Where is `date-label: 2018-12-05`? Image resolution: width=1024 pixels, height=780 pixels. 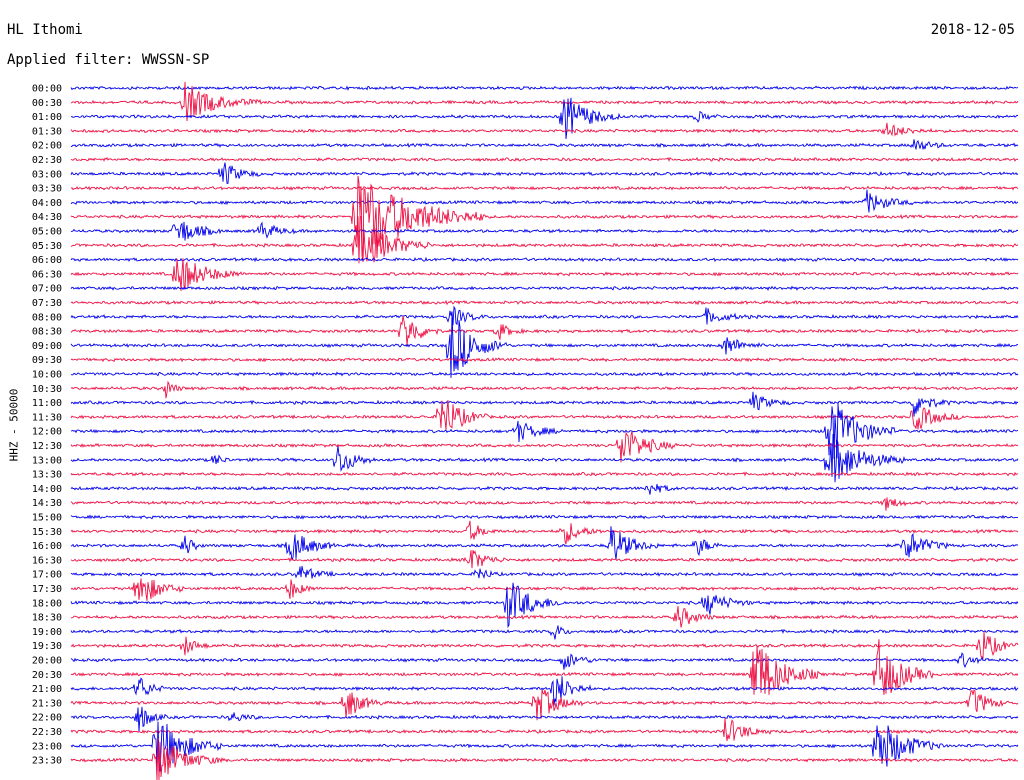
date-label: 2018-12-05 is located at coordinates (972, 30).